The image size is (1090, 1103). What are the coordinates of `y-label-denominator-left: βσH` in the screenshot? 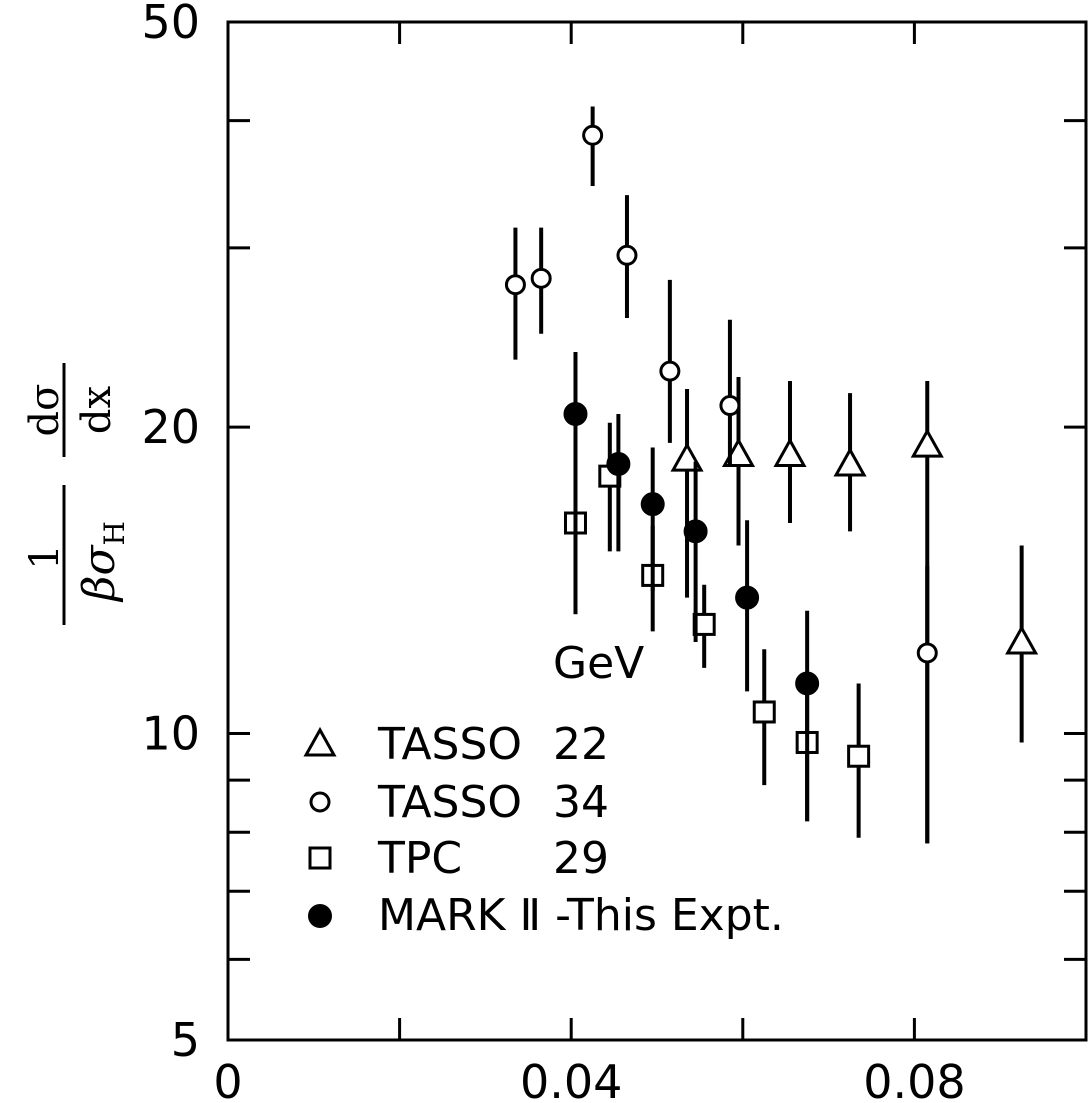 It's located at (102, 562).